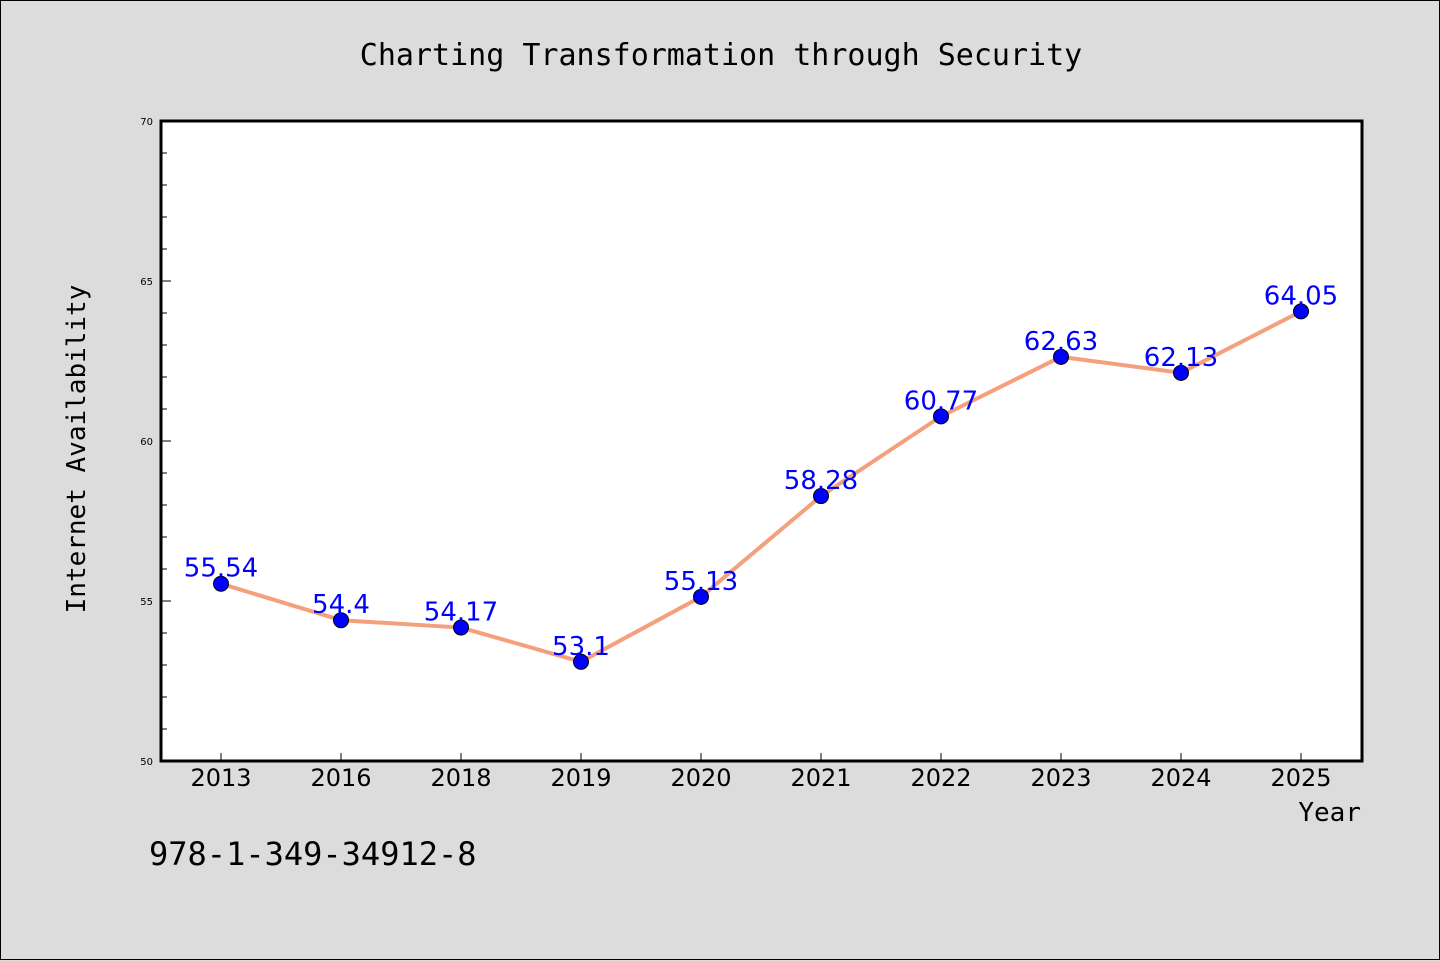  I want to click on x-tick-label: 2013, so click(220, 778).